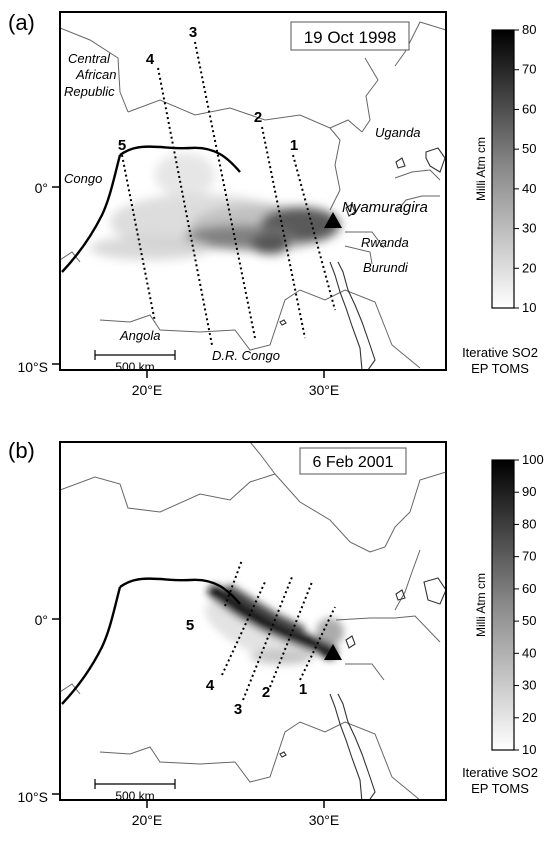  Describe the element at coordinates (21, 22) in the screenshot. I see `panel-letter: (a)` at that location.